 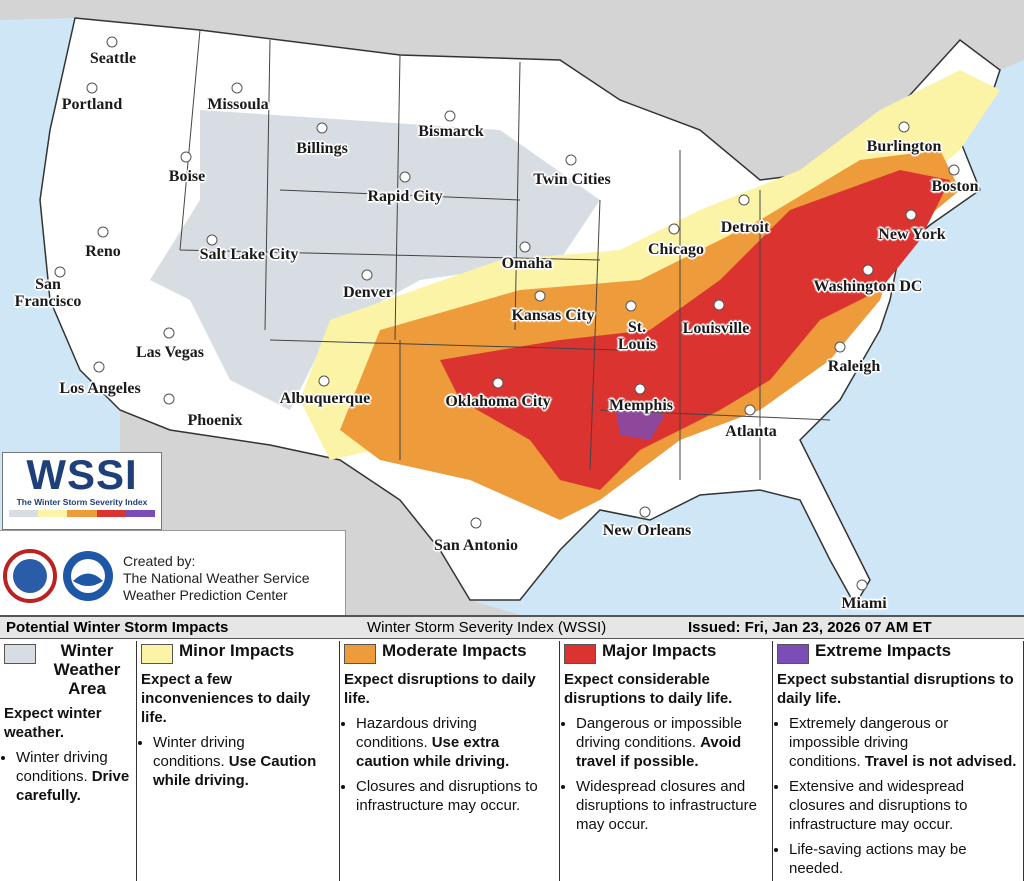 What do you see at coordinates (745, 227) in the screenshot?
I see `city-label: Detroit` at bounding box center [745, 227].